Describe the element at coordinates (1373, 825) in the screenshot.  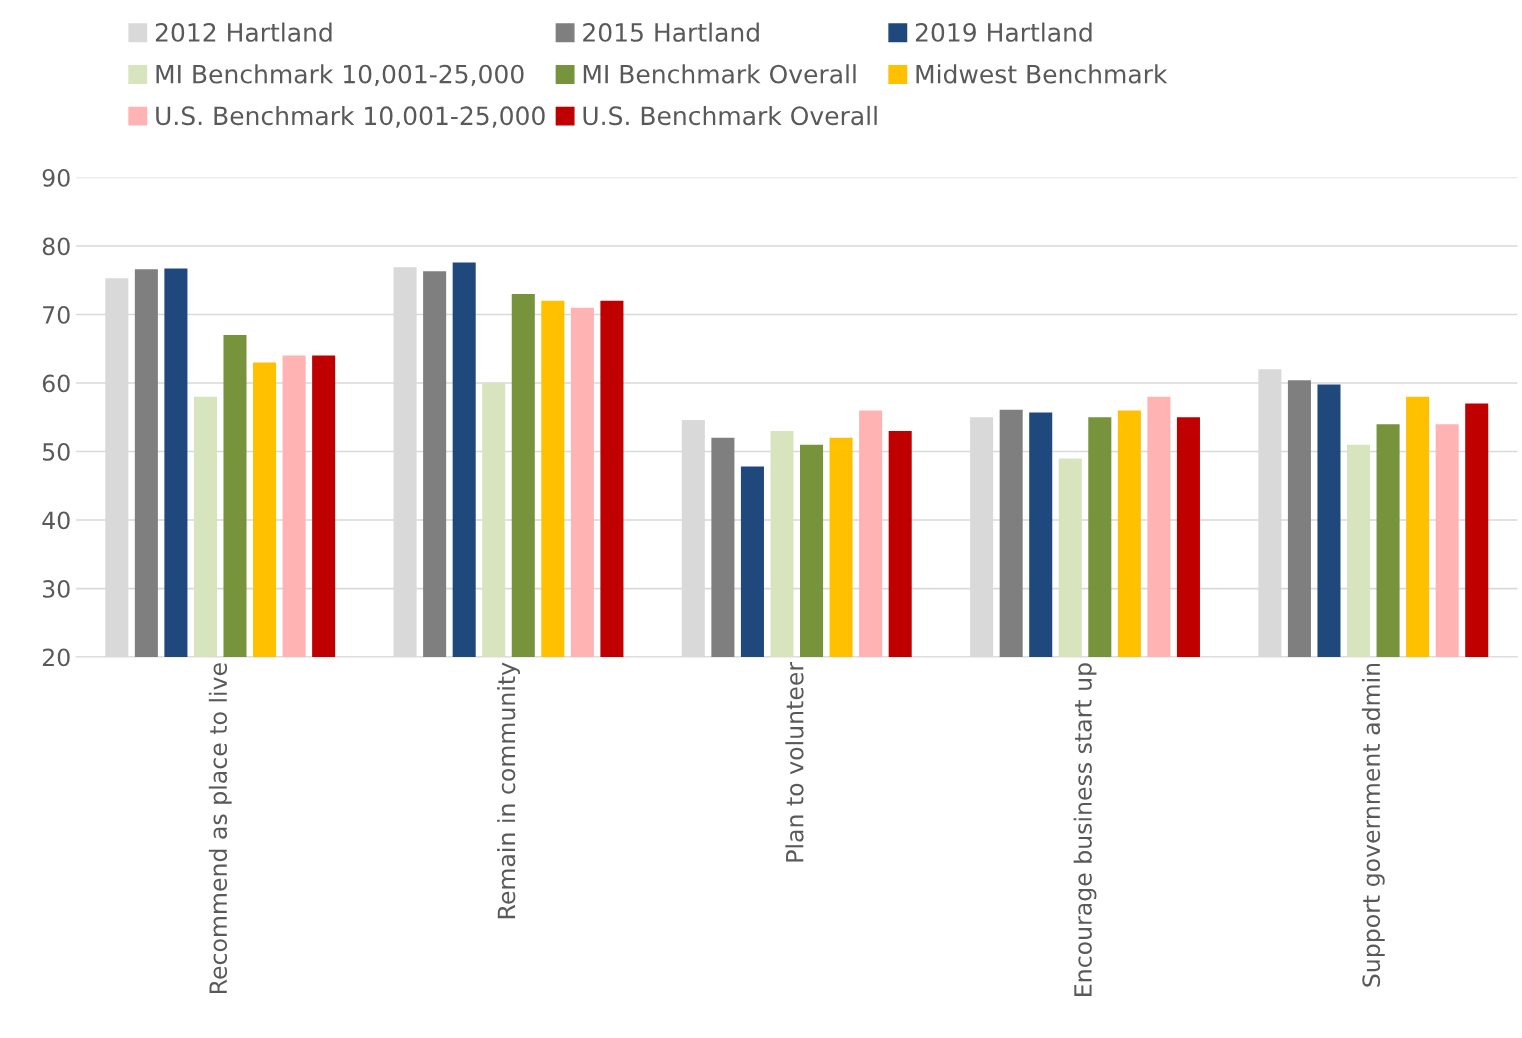
I see `x-tick-label: Support government admin` at that location.